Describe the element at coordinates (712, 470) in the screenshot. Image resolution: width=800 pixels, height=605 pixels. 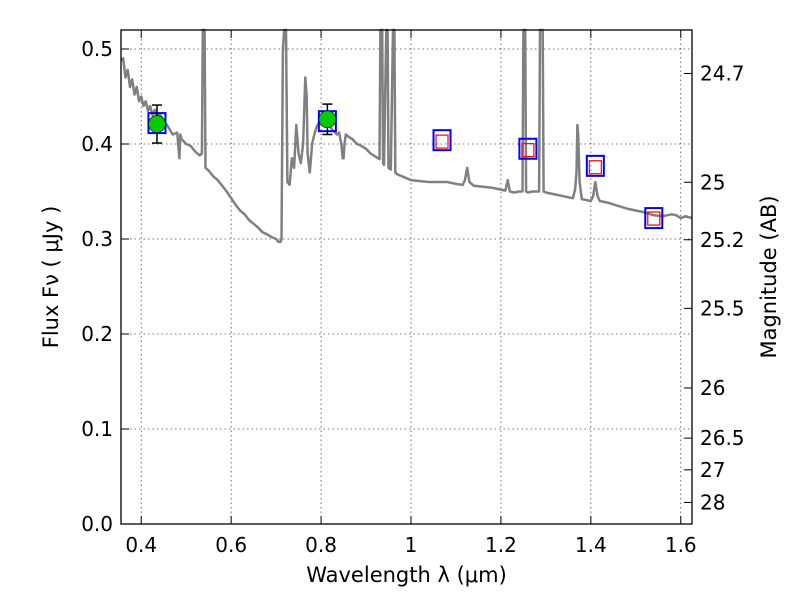
I see `y2-tick-label: 27` at that location.